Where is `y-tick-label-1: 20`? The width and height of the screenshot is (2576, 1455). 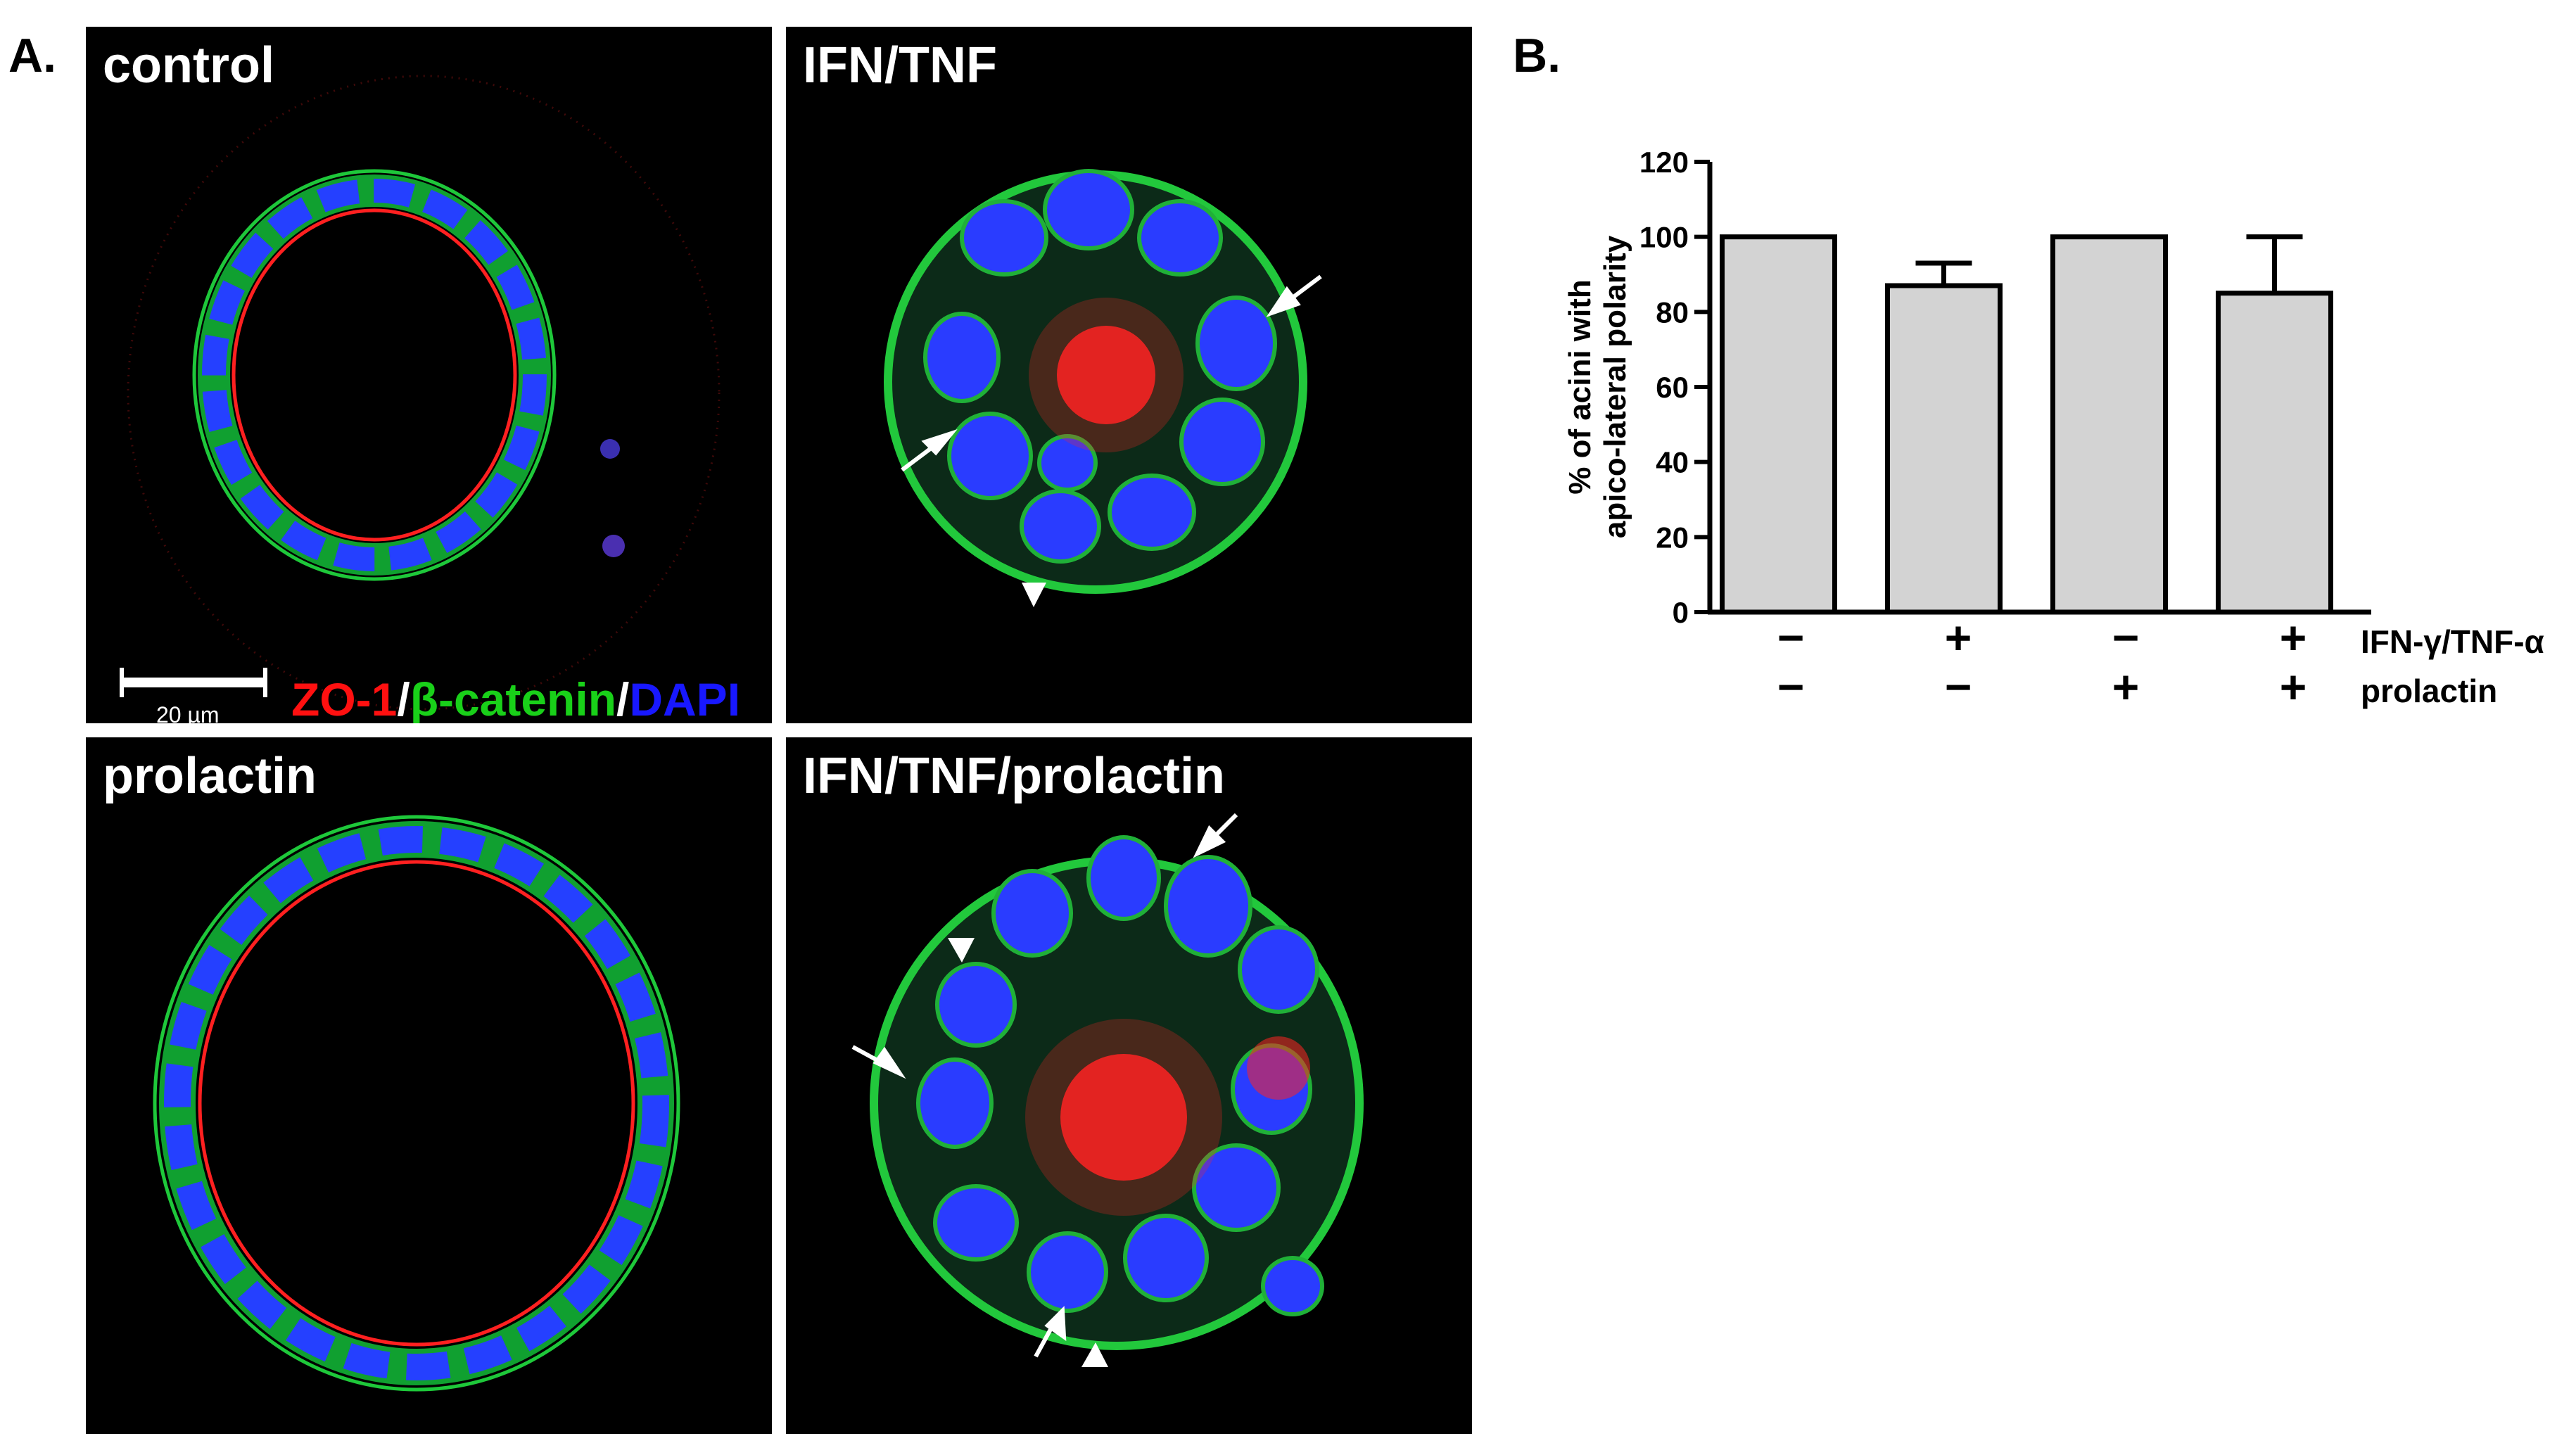 y-tick-label-1: 20 is located at coordinates (1672, 537).